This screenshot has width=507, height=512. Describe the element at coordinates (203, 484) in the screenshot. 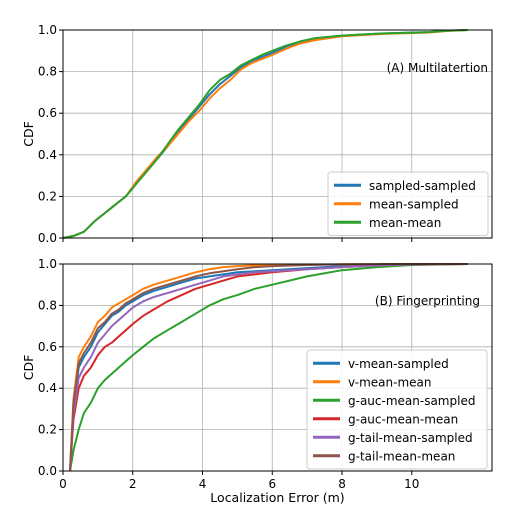

I see `x-tick-label: 4` at that location.